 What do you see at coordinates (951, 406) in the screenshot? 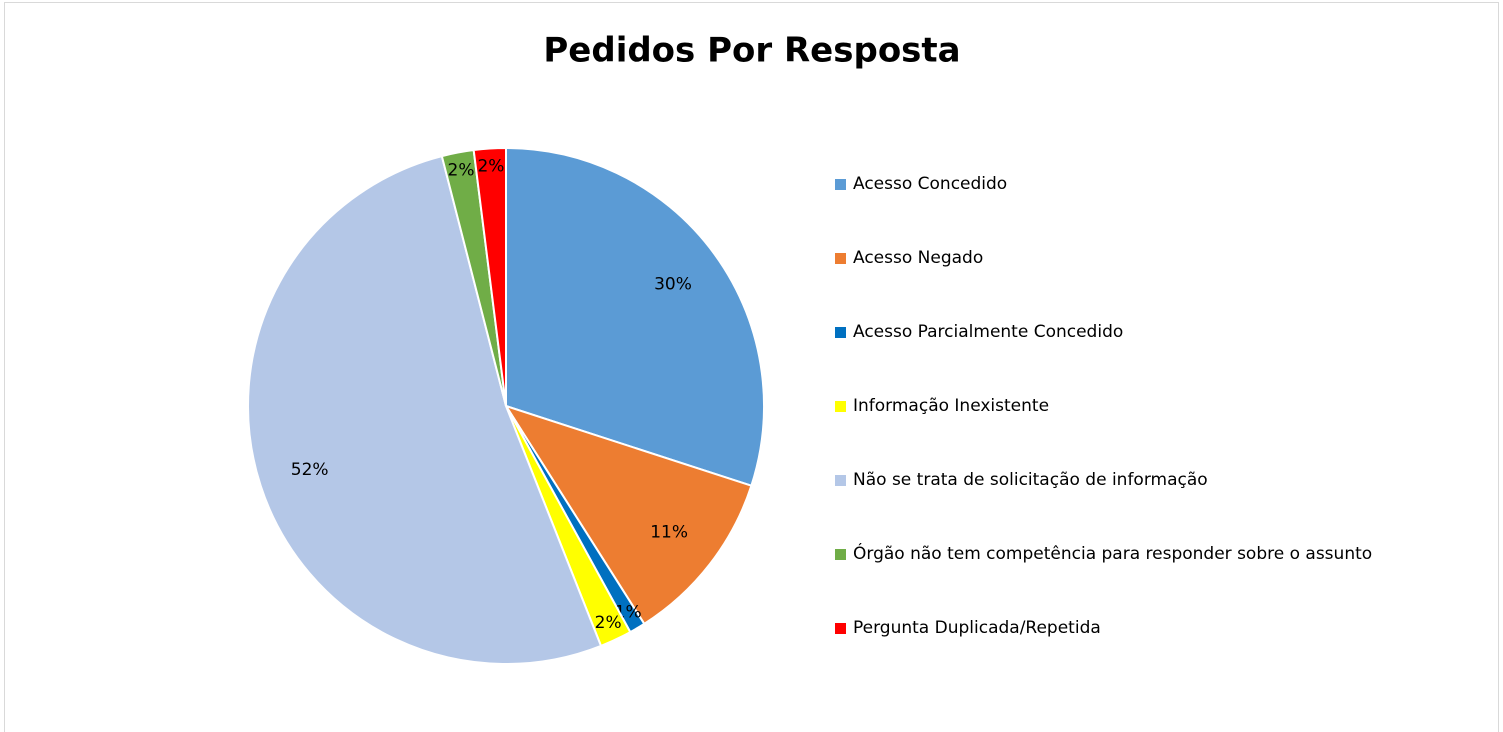
I see `legend-label: Informação Inexistente` at bounding box center [951, 406].